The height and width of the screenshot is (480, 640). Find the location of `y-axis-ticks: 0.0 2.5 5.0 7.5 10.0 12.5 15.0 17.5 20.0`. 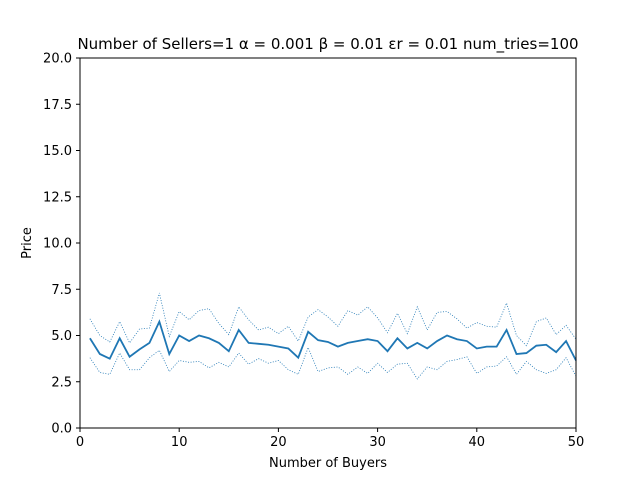

y-axis-ticks: 0.0 2.5 5.0 7.5 10.0 12.5 15.0 17.5 20.0 is located at coordinates (61, 244).